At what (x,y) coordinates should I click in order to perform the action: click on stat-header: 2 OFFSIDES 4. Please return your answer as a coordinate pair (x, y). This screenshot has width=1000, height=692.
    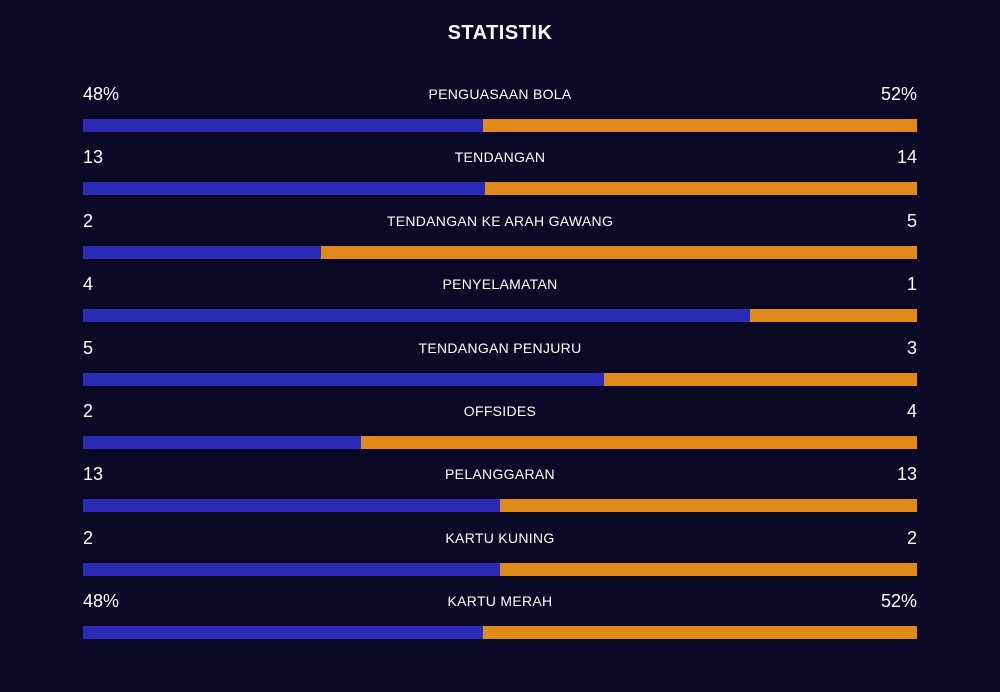
    Looking at the image, I should click on (500, 411).